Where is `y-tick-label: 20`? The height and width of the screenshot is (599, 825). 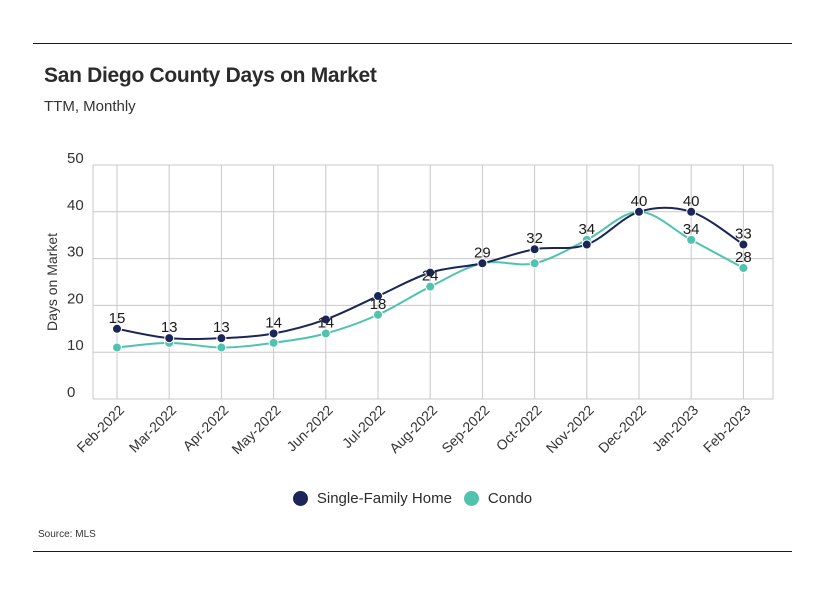 y-tick-label: 20 is located at coordinates (75, 298).